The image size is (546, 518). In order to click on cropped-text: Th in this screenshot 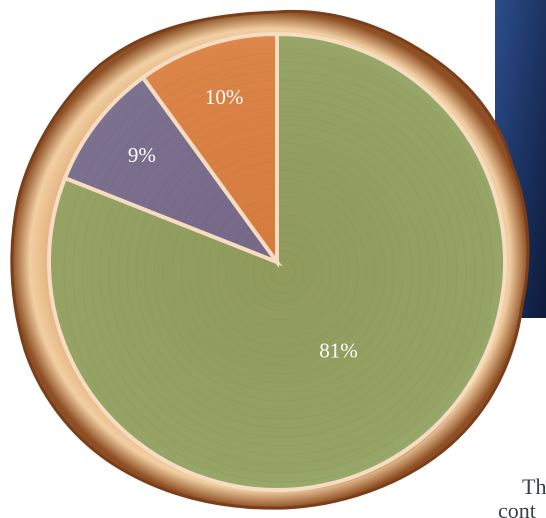, I will do `click(534, 486)`.